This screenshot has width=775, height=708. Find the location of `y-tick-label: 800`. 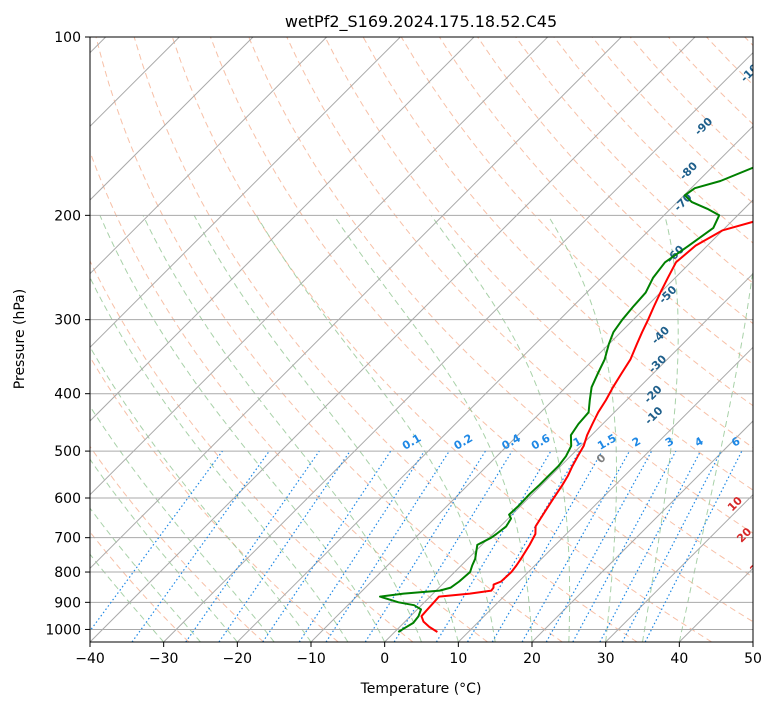

y-tick-label: 800 is located at coordinates (67, 573).